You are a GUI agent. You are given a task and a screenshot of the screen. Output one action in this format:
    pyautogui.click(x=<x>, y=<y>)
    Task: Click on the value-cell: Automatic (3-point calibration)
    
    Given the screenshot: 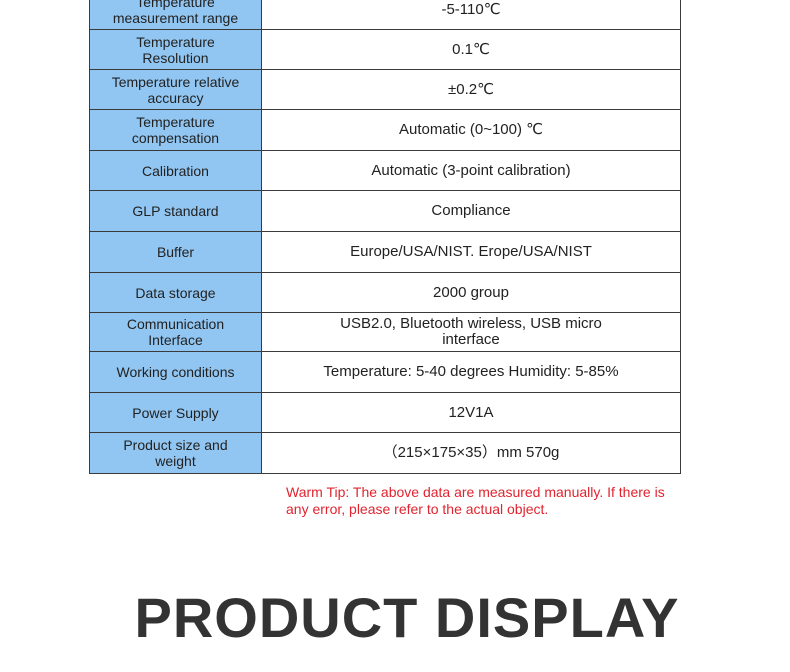 What is the action you would take?
    pyautogui.click(x=471, y=170)
    